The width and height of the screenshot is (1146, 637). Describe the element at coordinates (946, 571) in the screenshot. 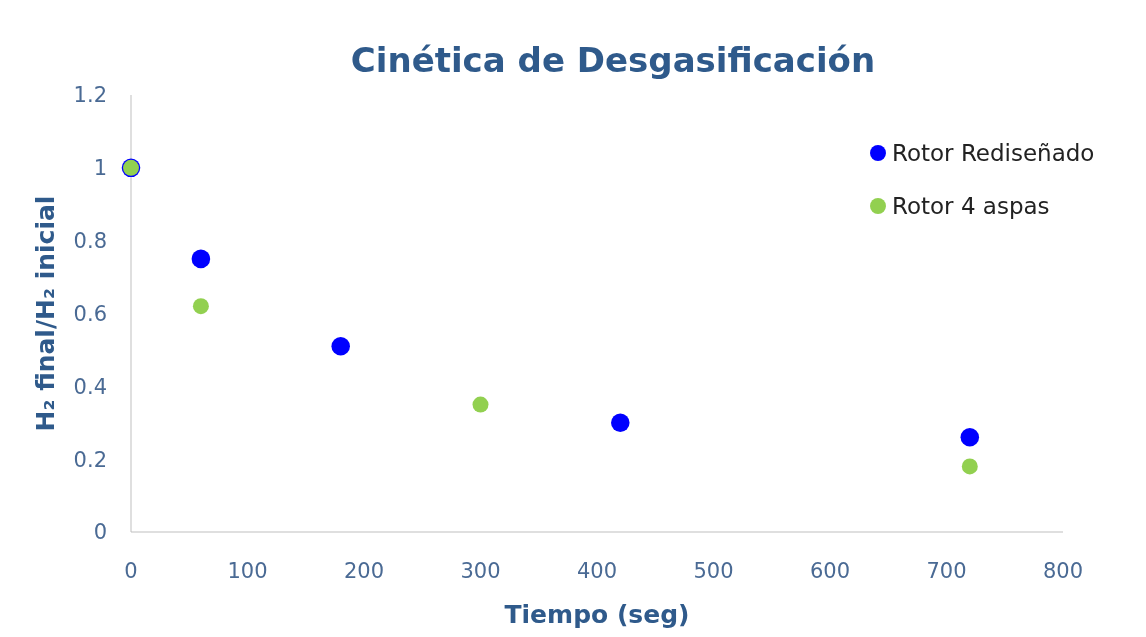

I see `x-tick-label: 700` at that location.